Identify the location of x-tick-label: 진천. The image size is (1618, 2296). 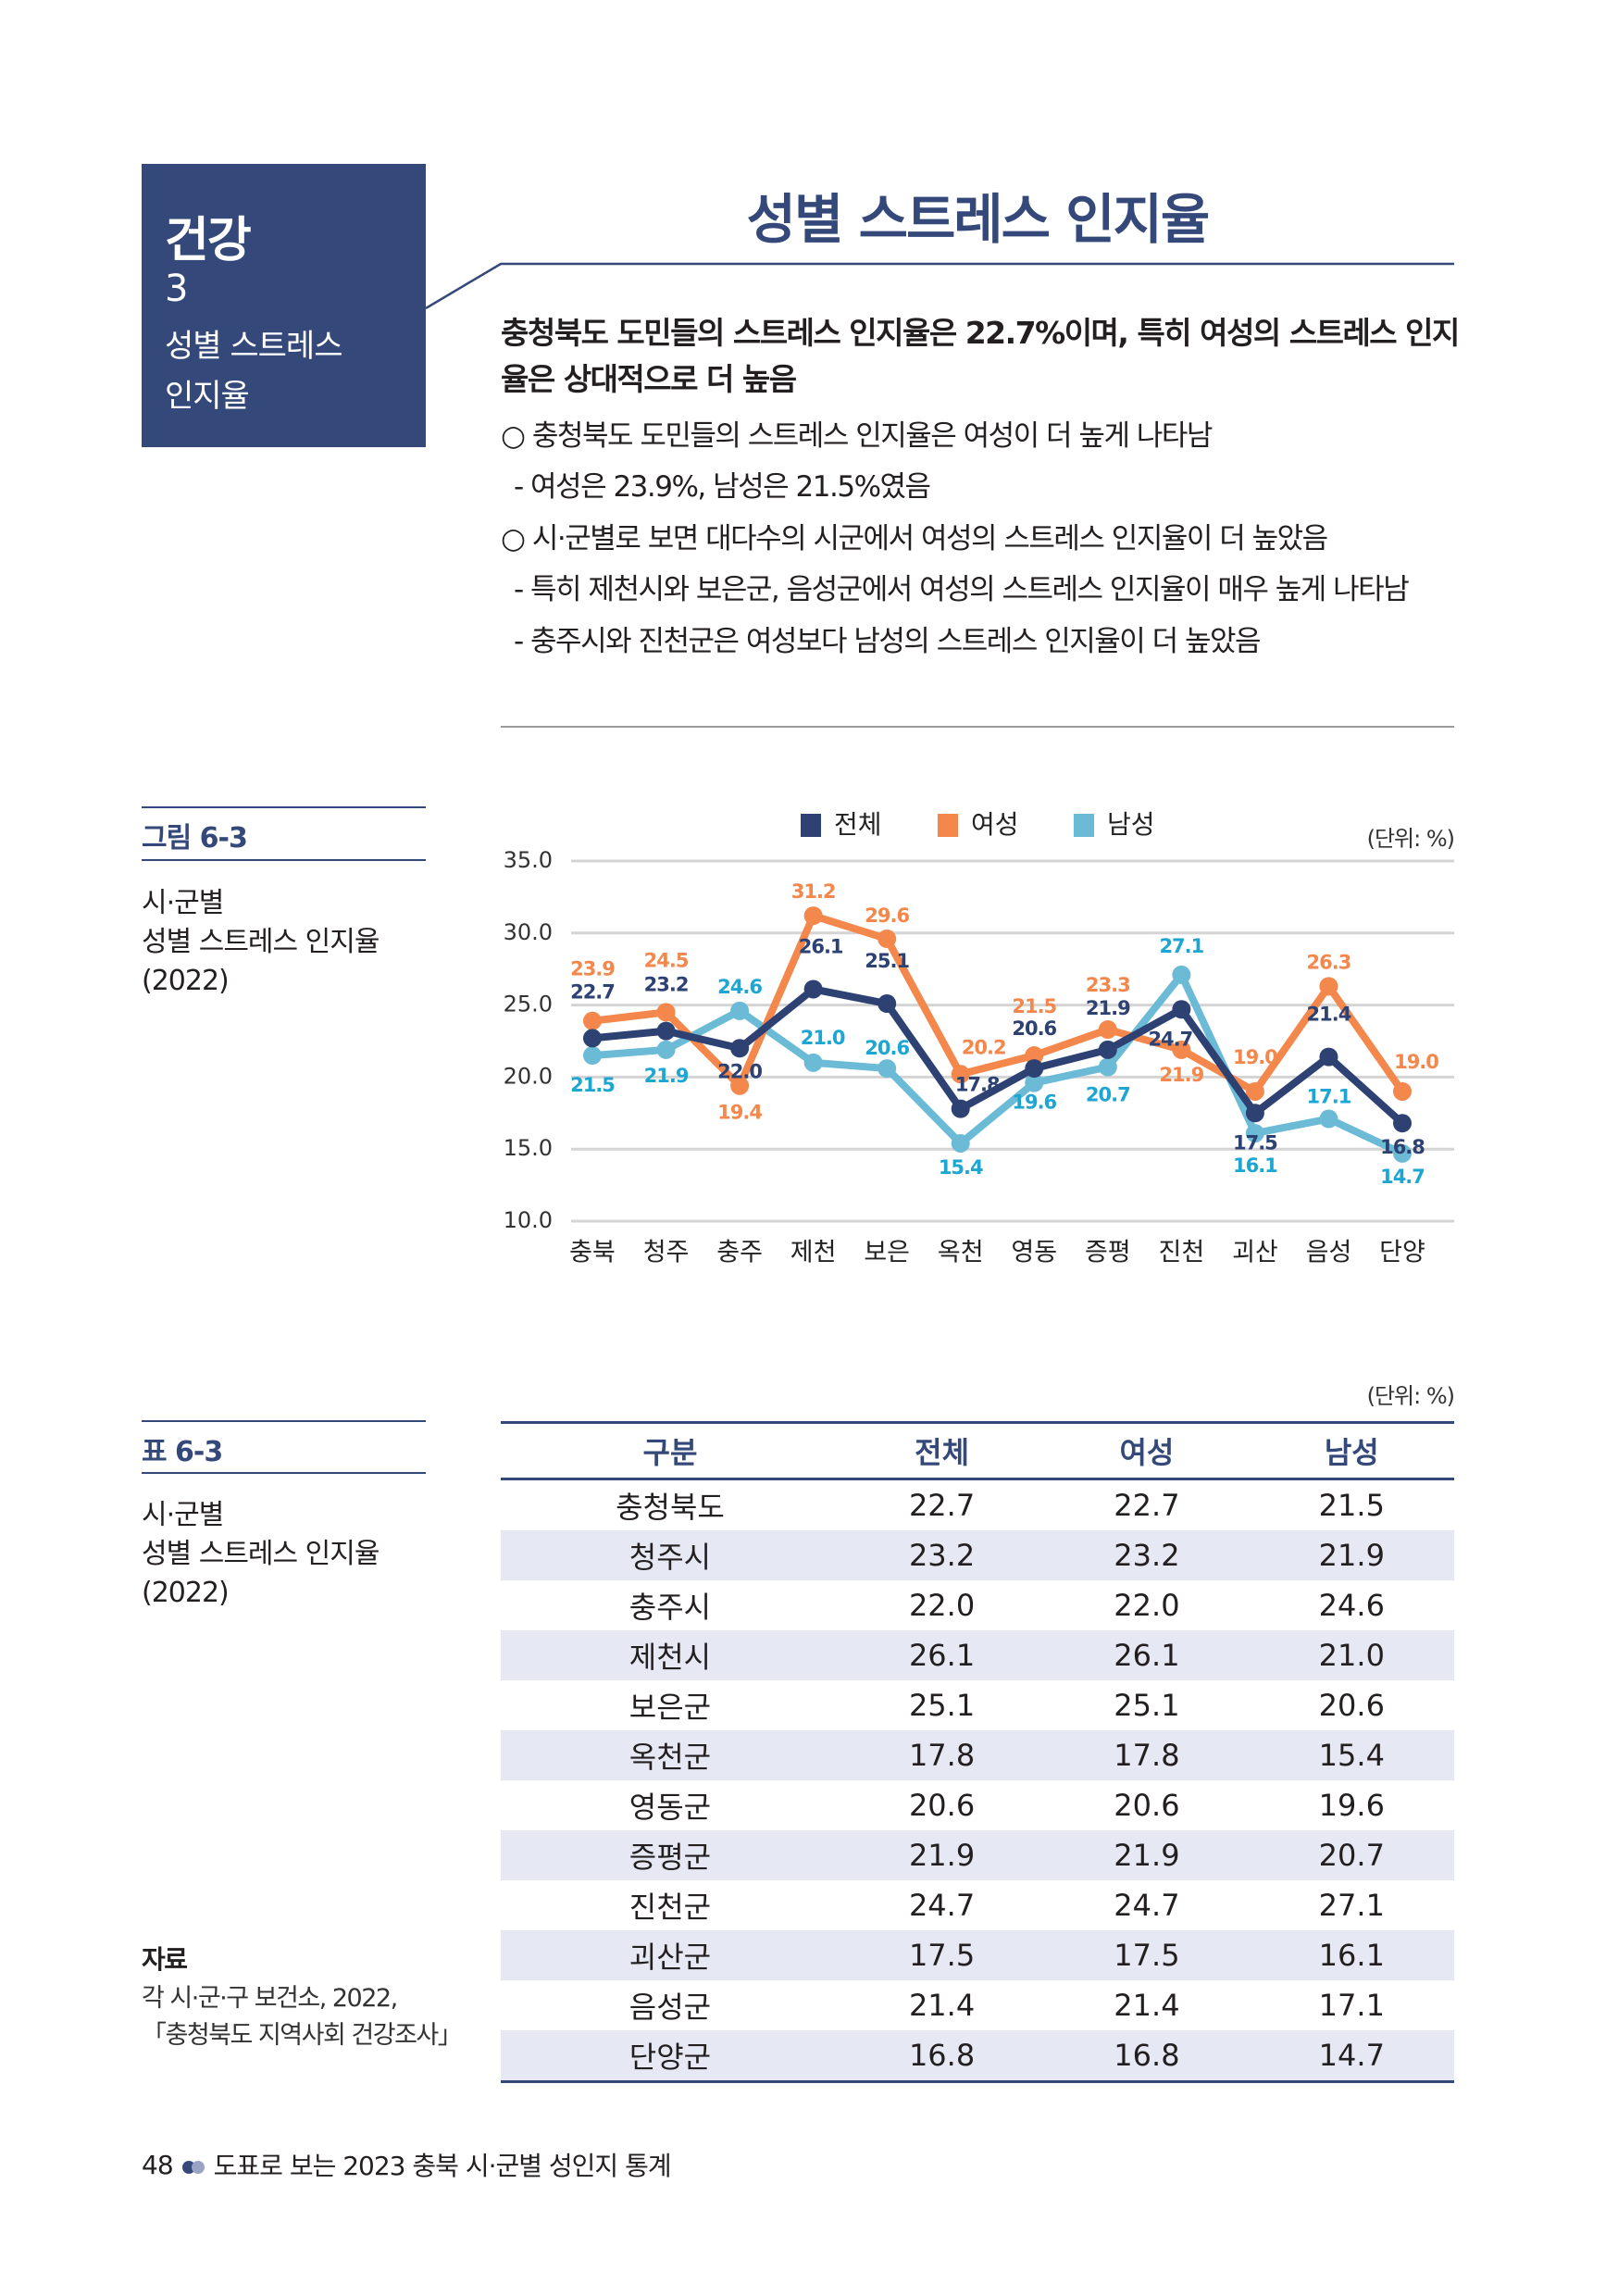
(1182, 1253).